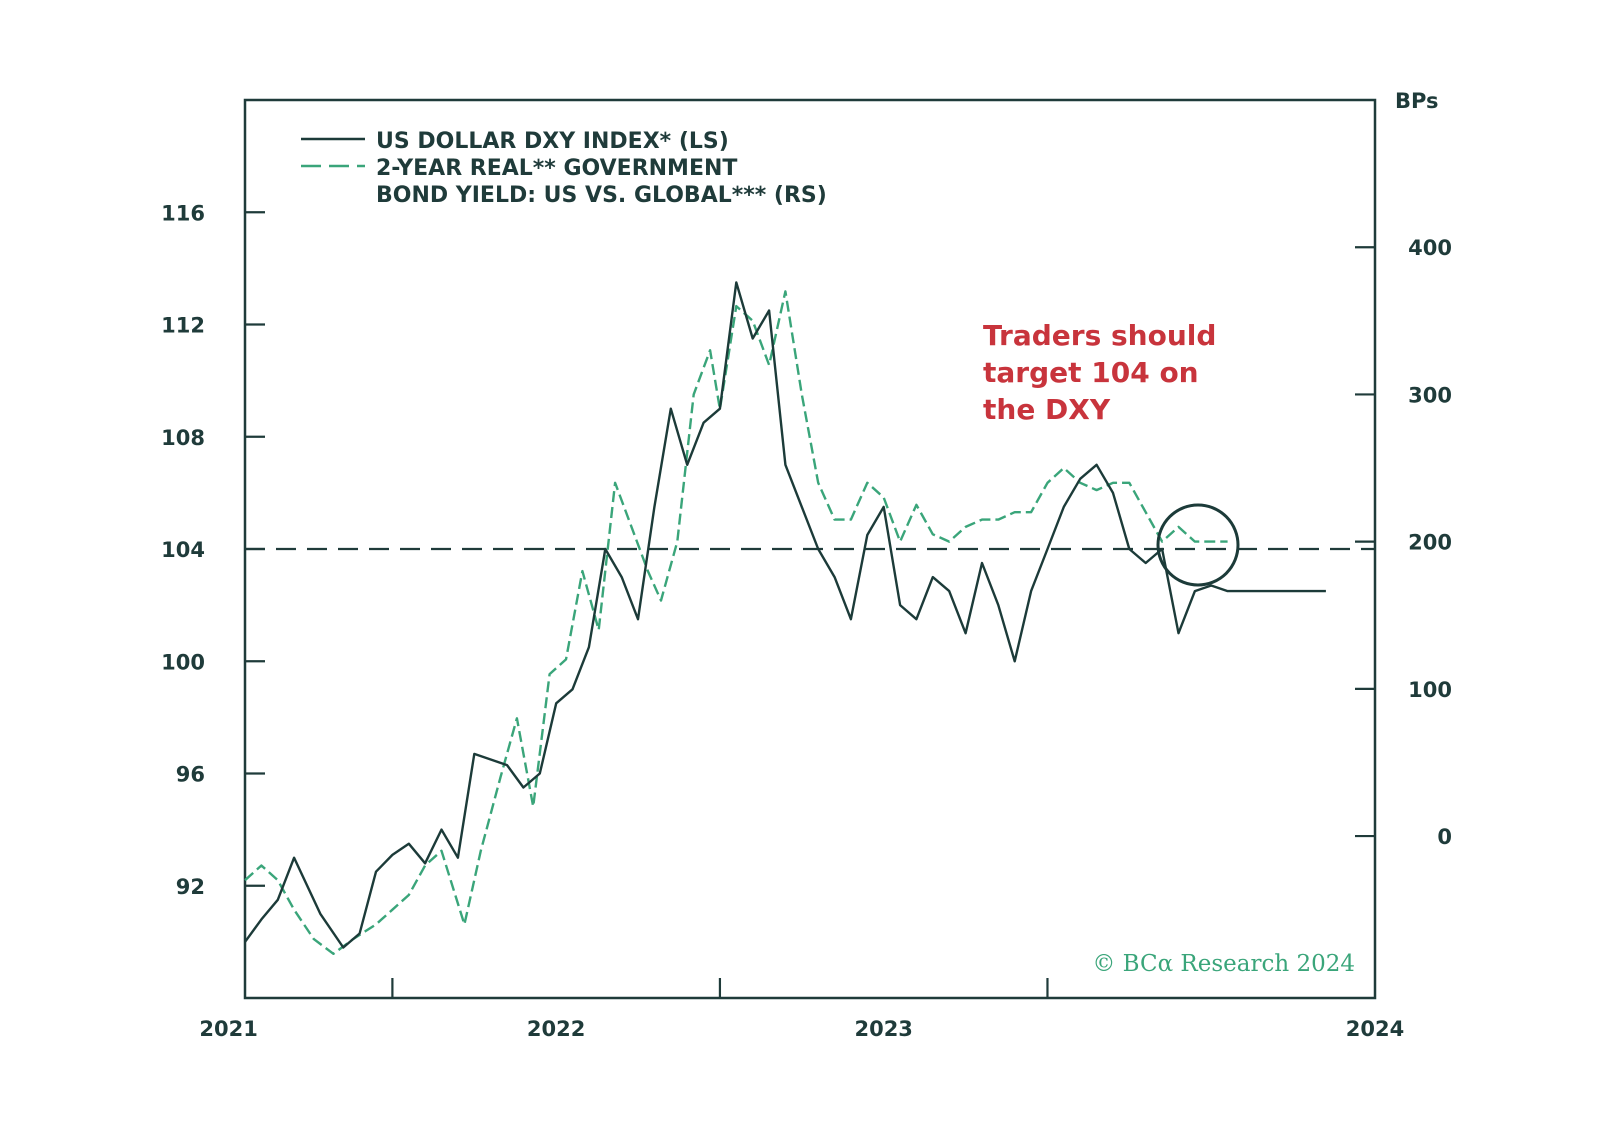 The width and height of the screenshot is (1598, 1144). I want to click on left-tick-label: 104, so click(183, 550).